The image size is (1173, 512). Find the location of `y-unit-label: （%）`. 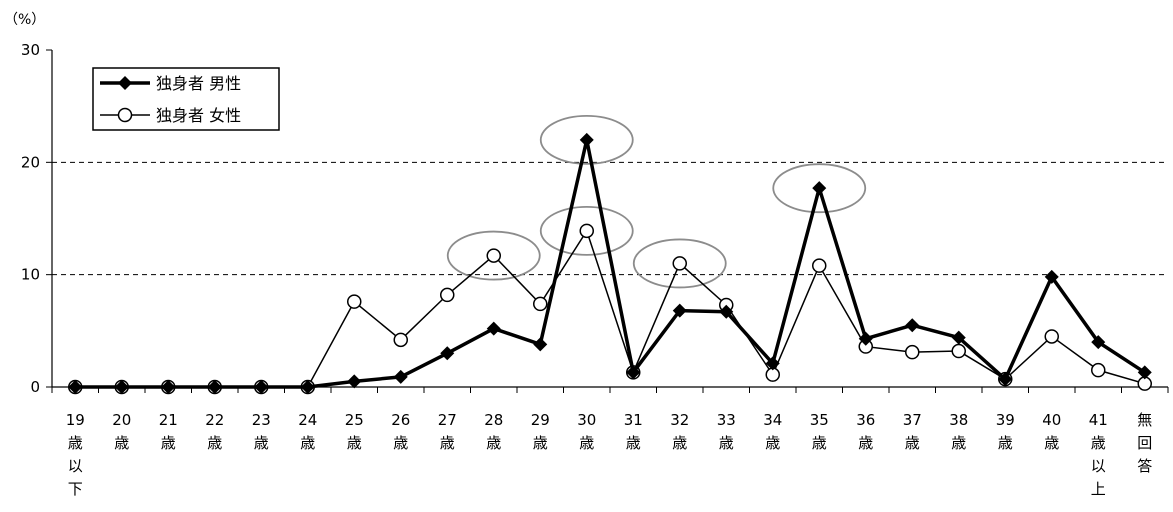

y-unit-label: （%） is located at coordinates (24, 20).